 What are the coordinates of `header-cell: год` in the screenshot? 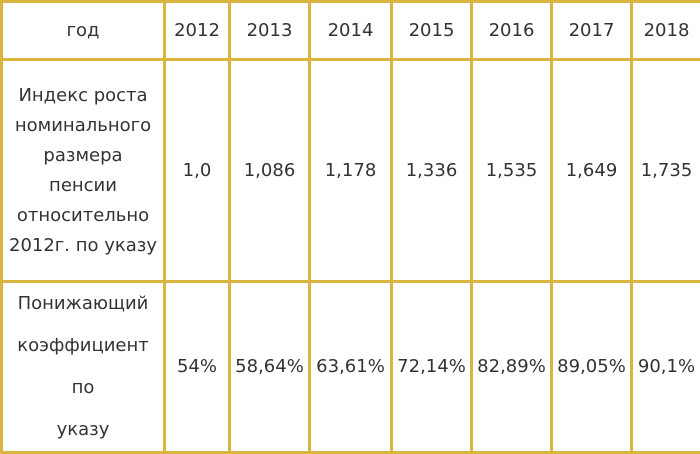 It's located at (83, 31).